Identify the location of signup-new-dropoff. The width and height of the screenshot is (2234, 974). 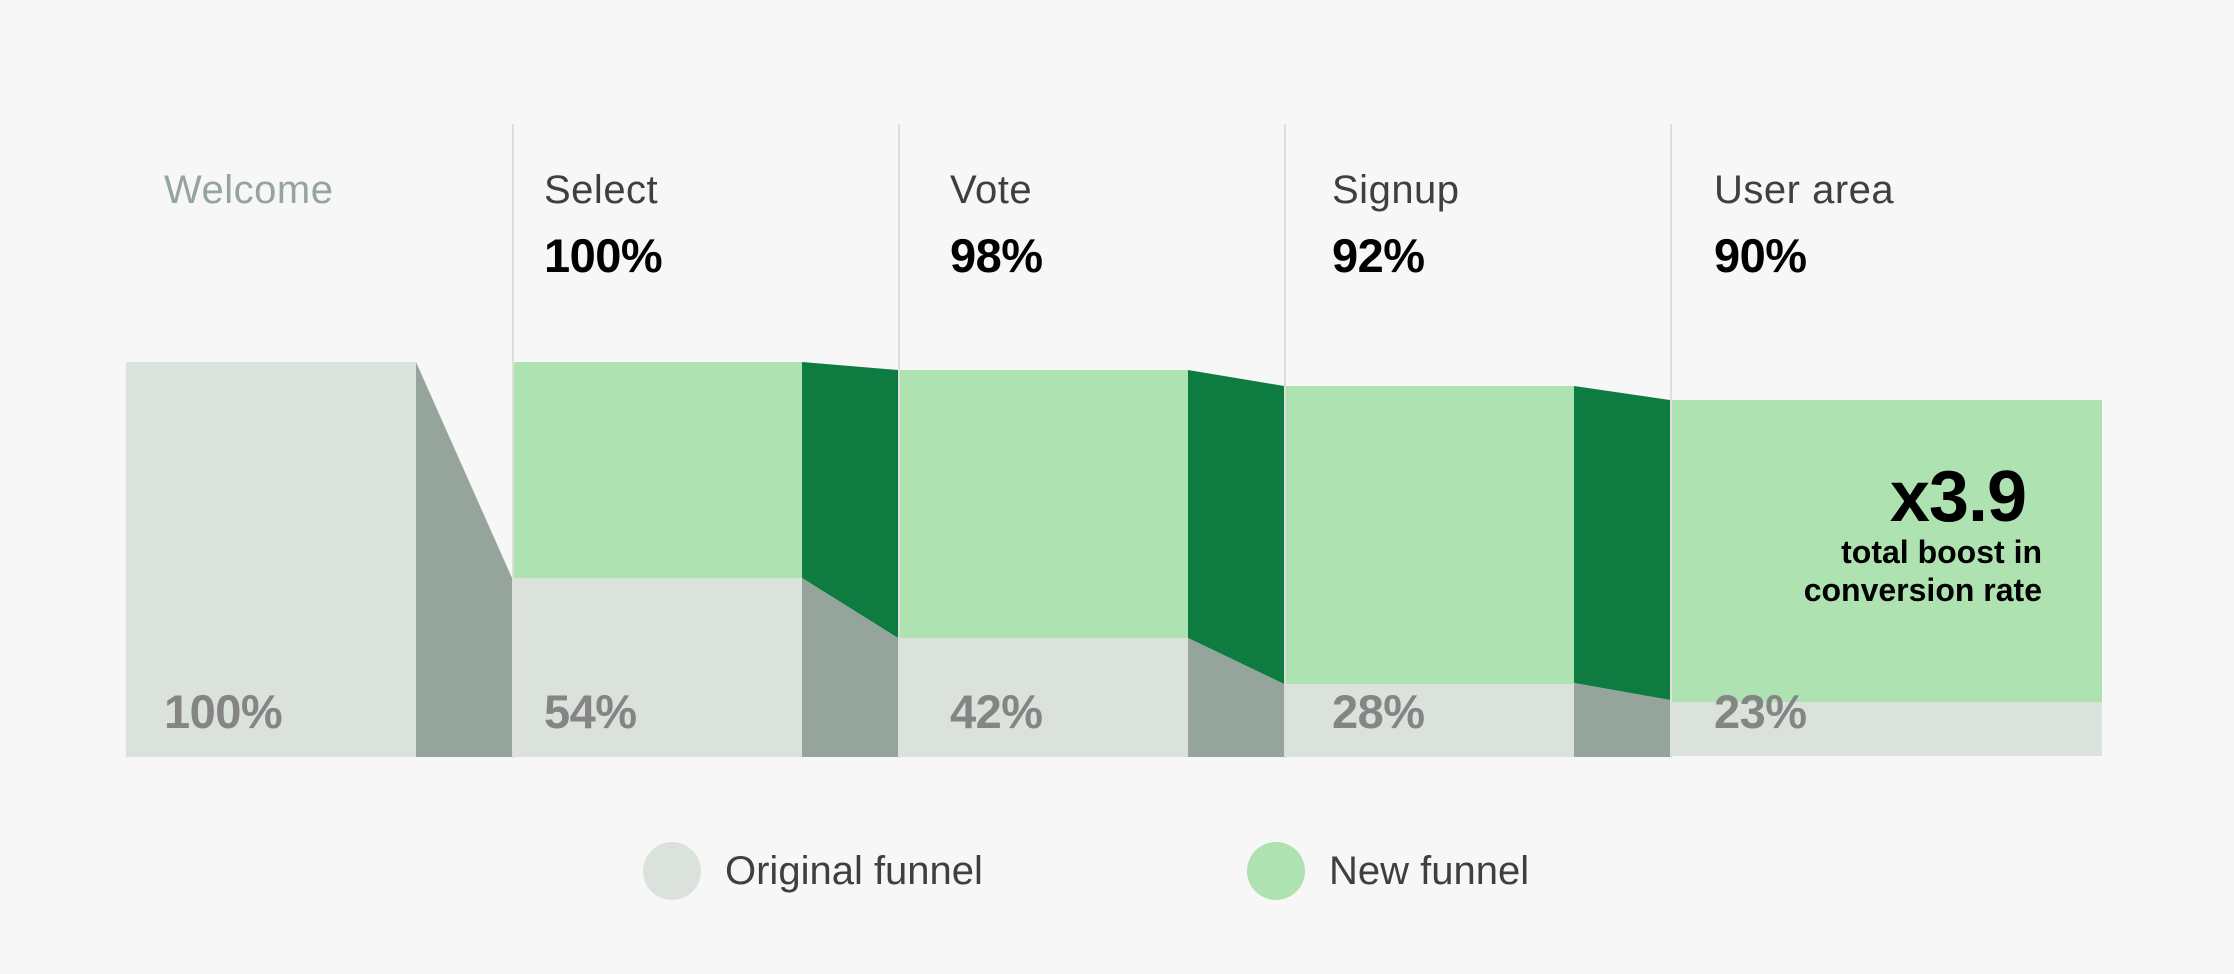
(1622, 543).